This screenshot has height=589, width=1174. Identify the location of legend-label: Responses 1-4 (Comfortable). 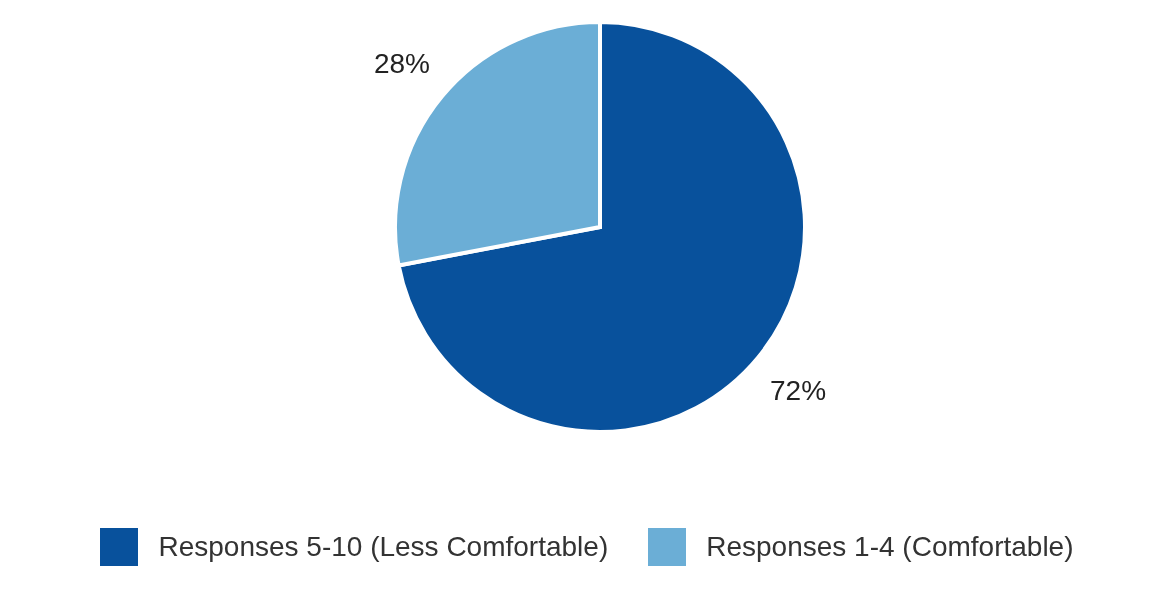
(890, 547).